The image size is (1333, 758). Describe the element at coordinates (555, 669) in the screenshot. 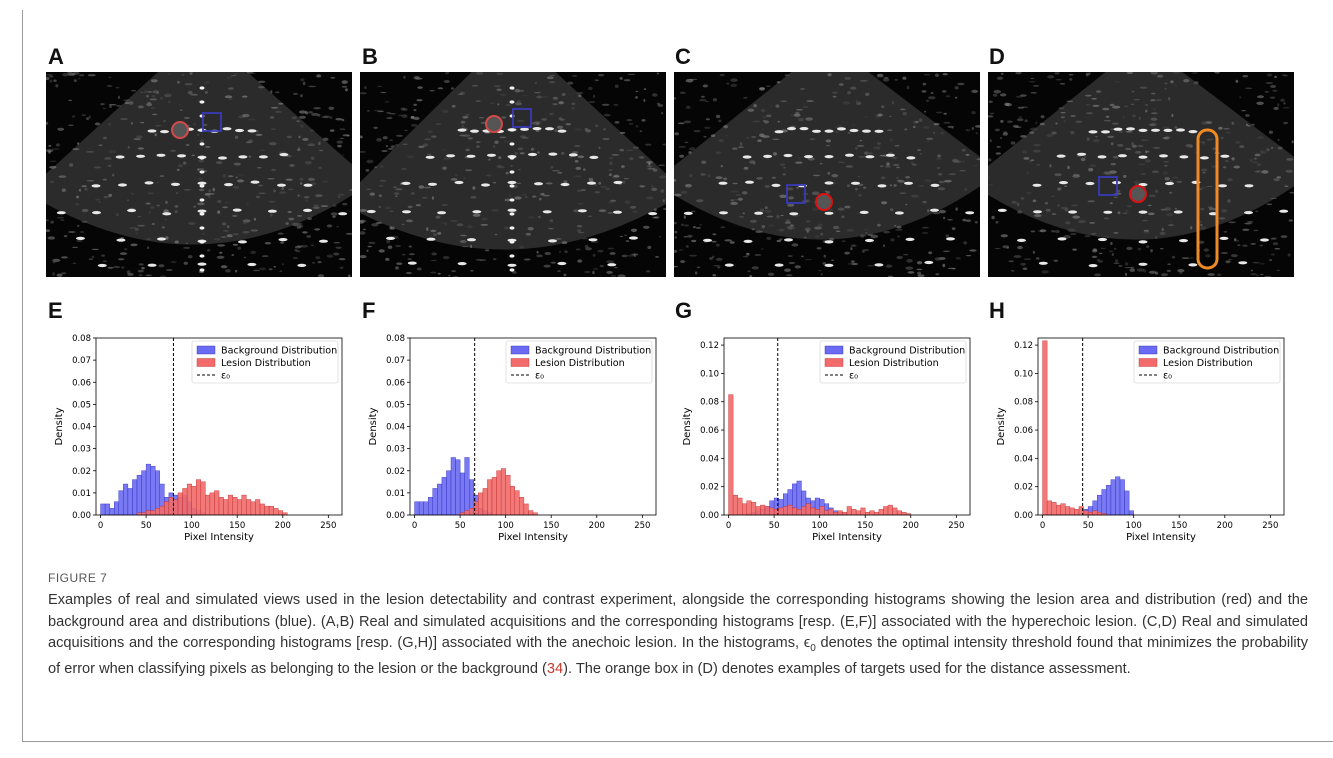

I see `caption-reference-link: 34` at that location.